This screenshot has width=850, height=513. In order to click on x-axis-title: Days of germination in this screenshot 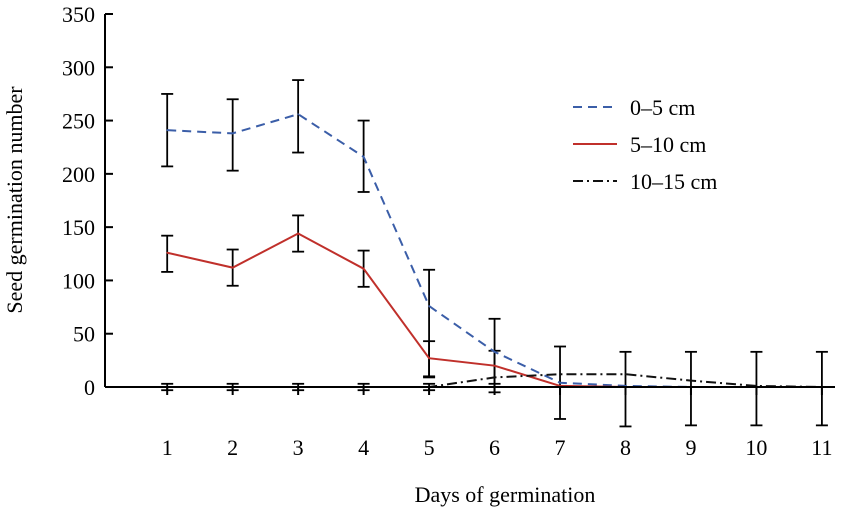, I will do `click(505, 494)`.